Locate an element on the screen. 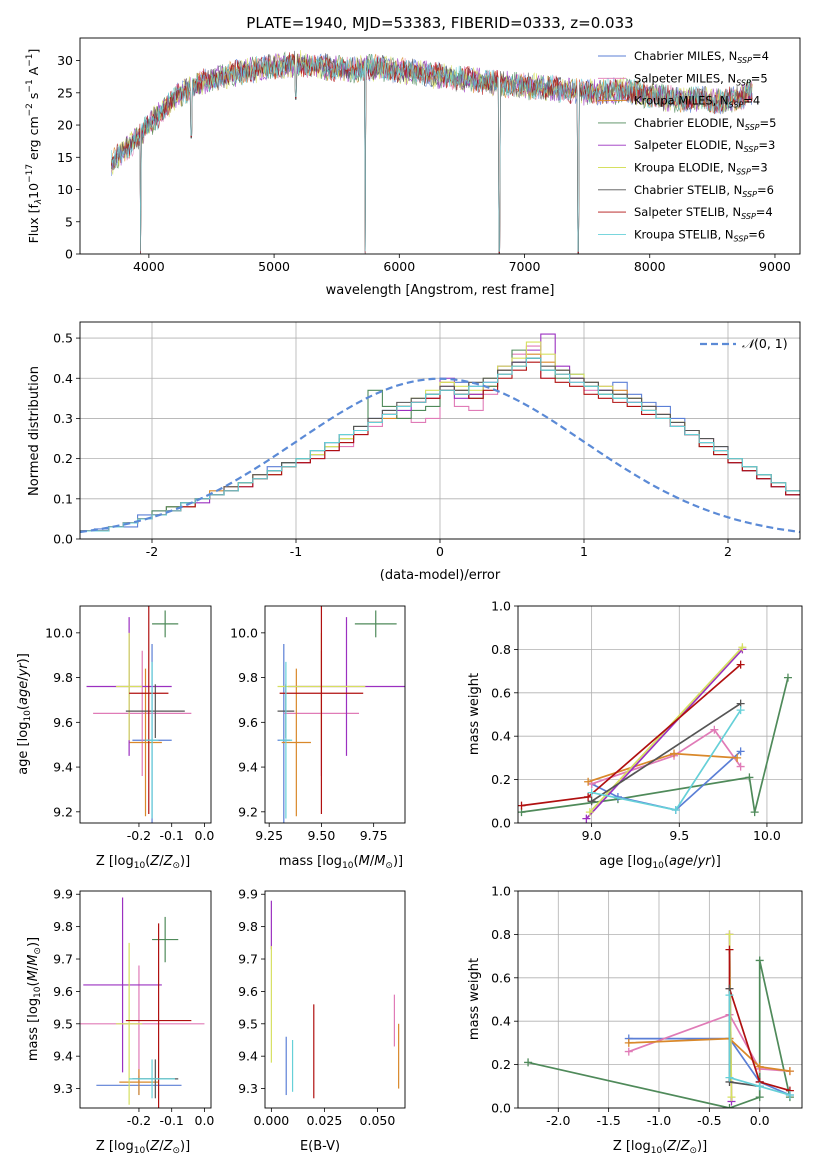 The height and width of the screenshot is (1170, 819). x-tick-label: 9000 is located at coordinates (775, 266).